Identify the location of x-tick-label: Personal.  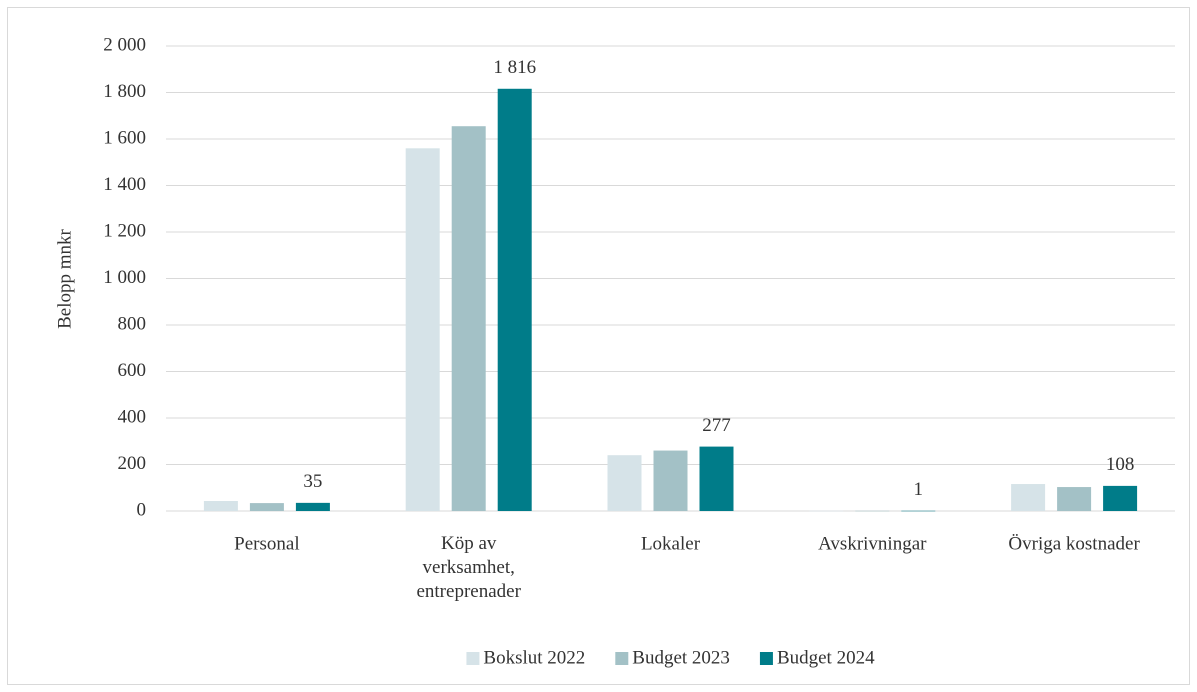
(266, 543).